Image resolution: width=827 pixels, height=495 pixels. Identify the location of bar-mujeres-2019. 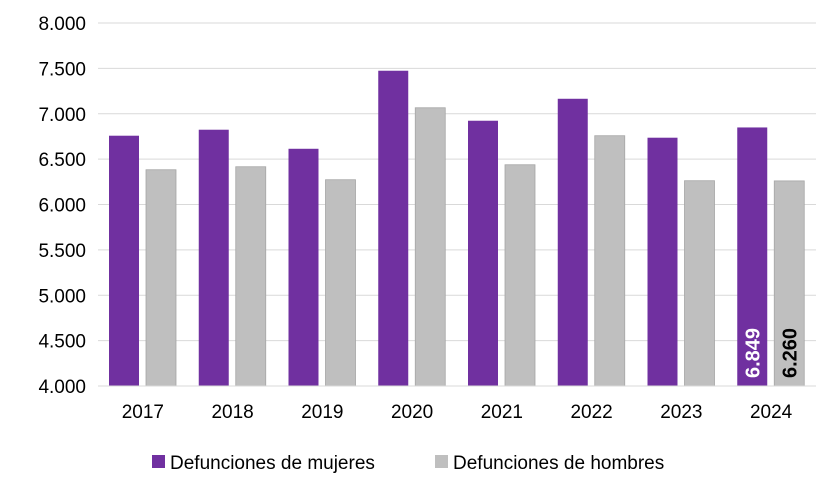
(303, 267).